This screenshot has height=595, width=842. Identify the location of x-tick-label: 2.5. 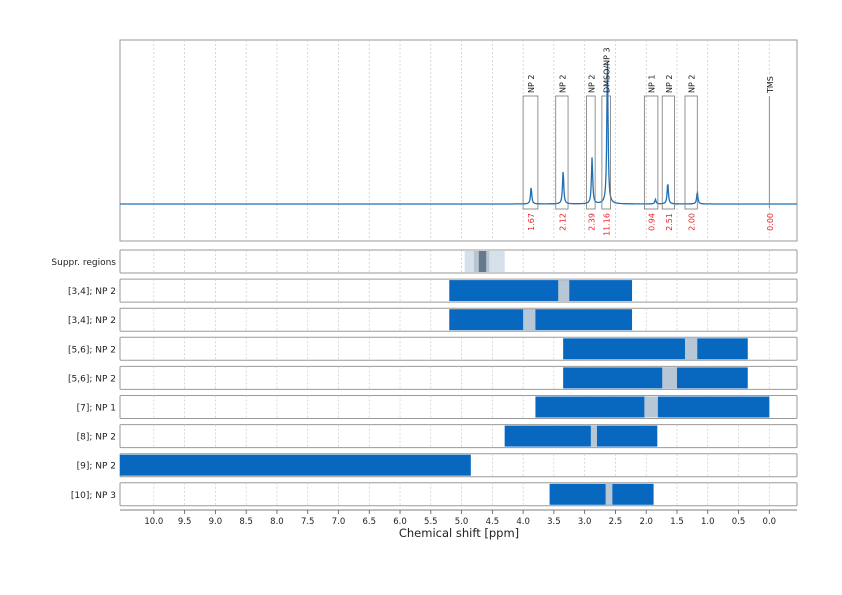
(616, 522).